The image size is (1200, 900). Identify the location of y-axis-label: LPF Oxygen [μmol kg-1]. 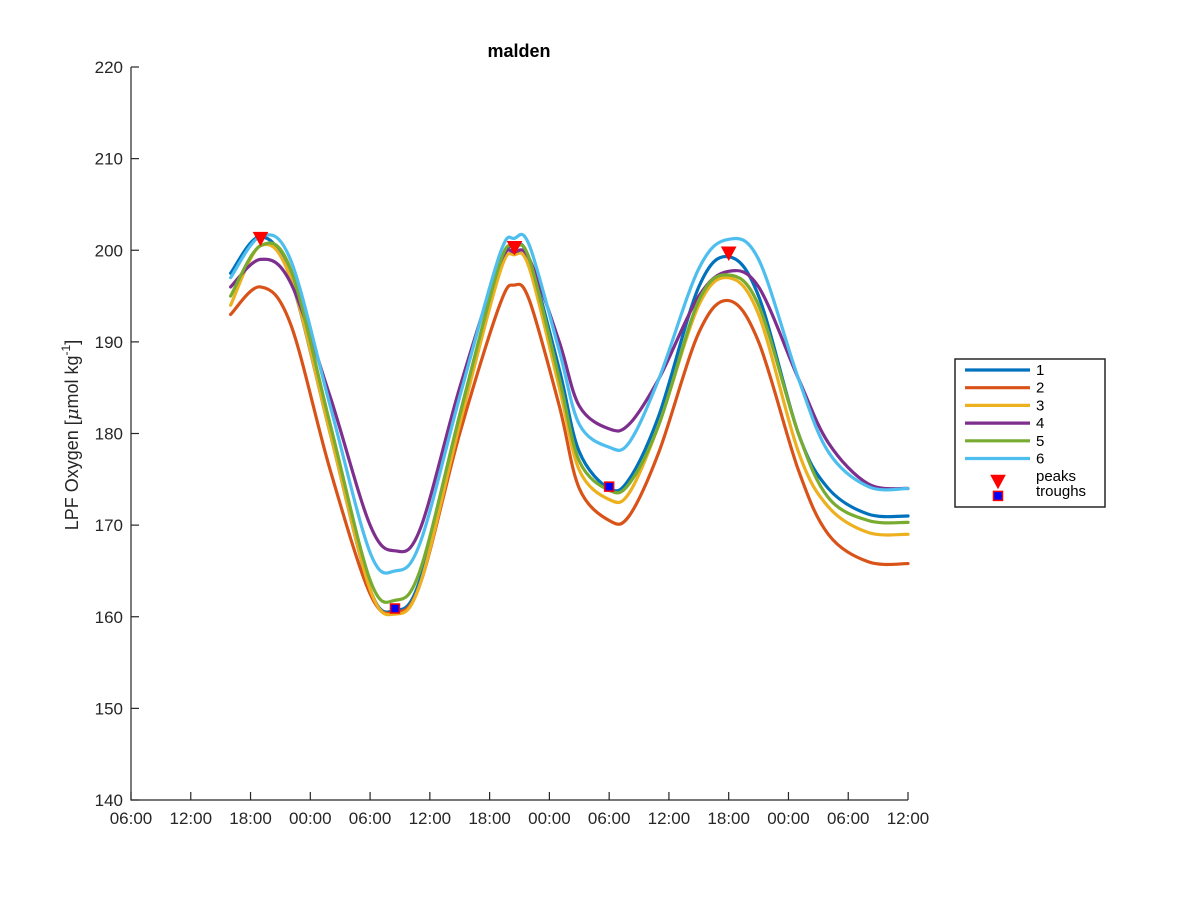
(71, 435).